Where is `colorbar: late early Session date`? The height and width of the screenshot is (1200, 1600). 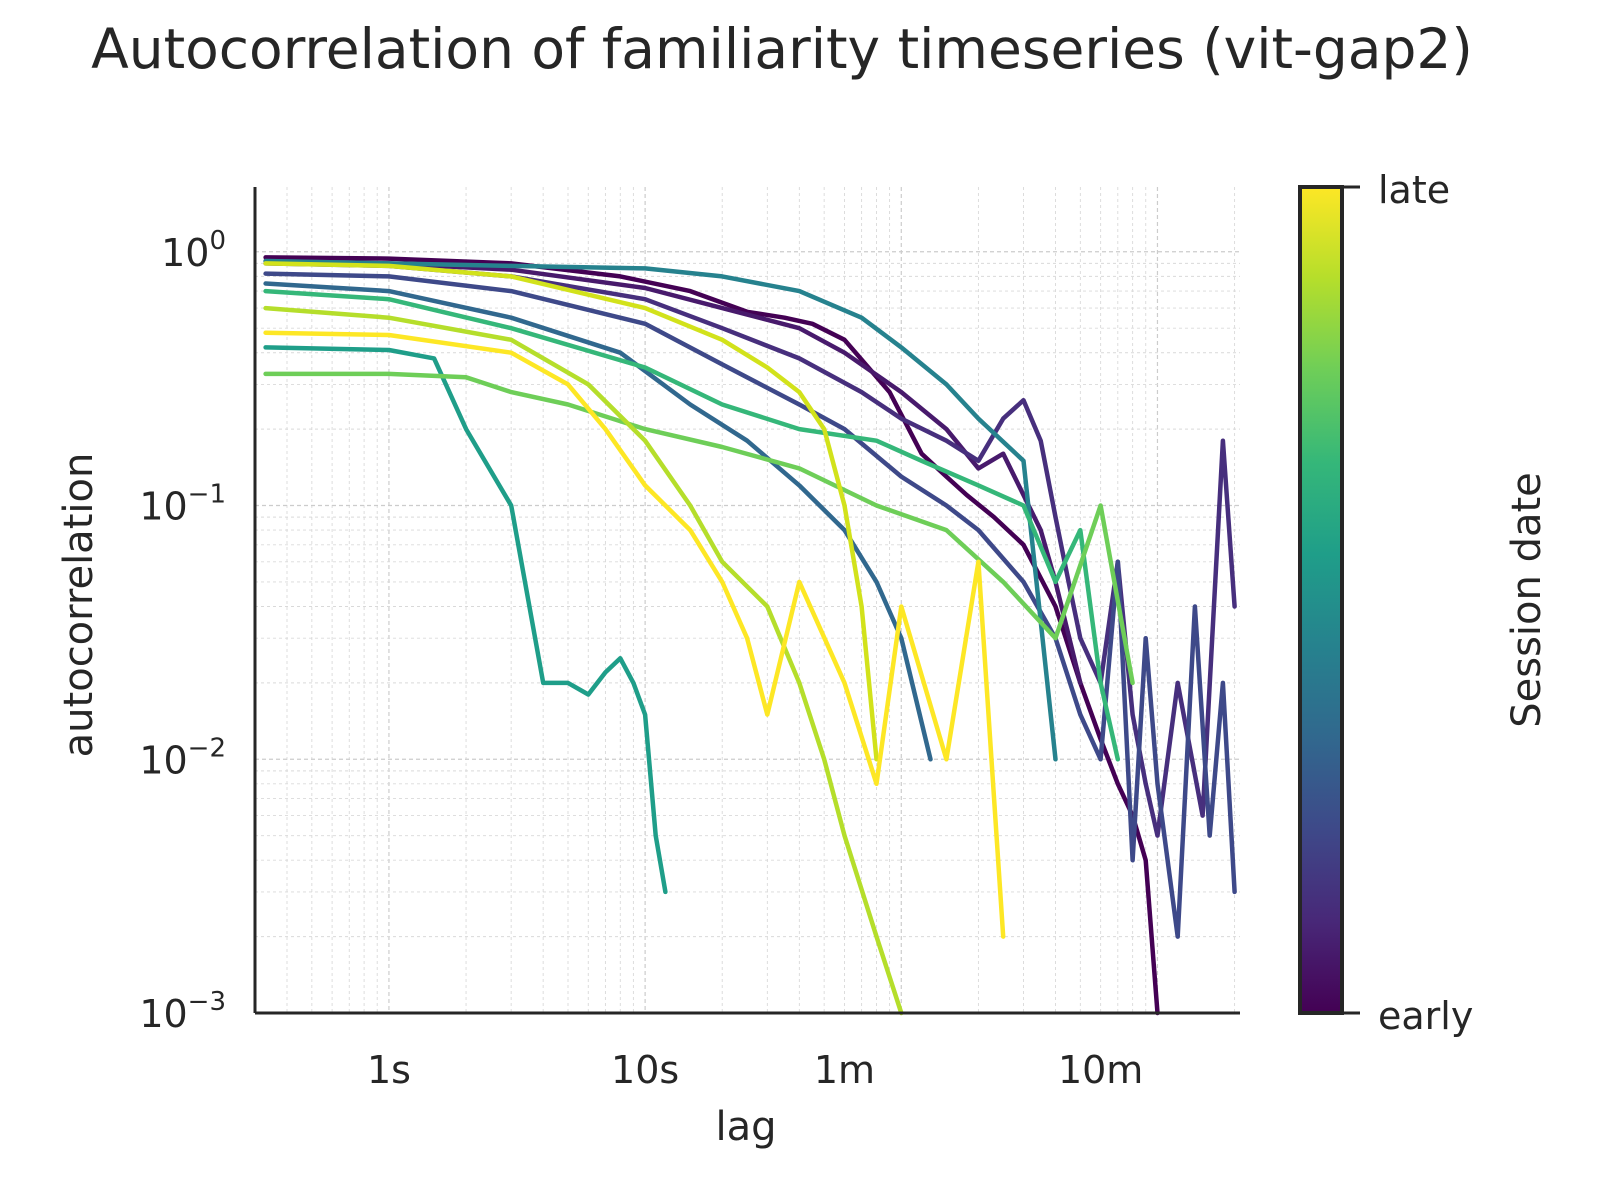
colorbar: late early Session date is located at coordinates (1424, 603).